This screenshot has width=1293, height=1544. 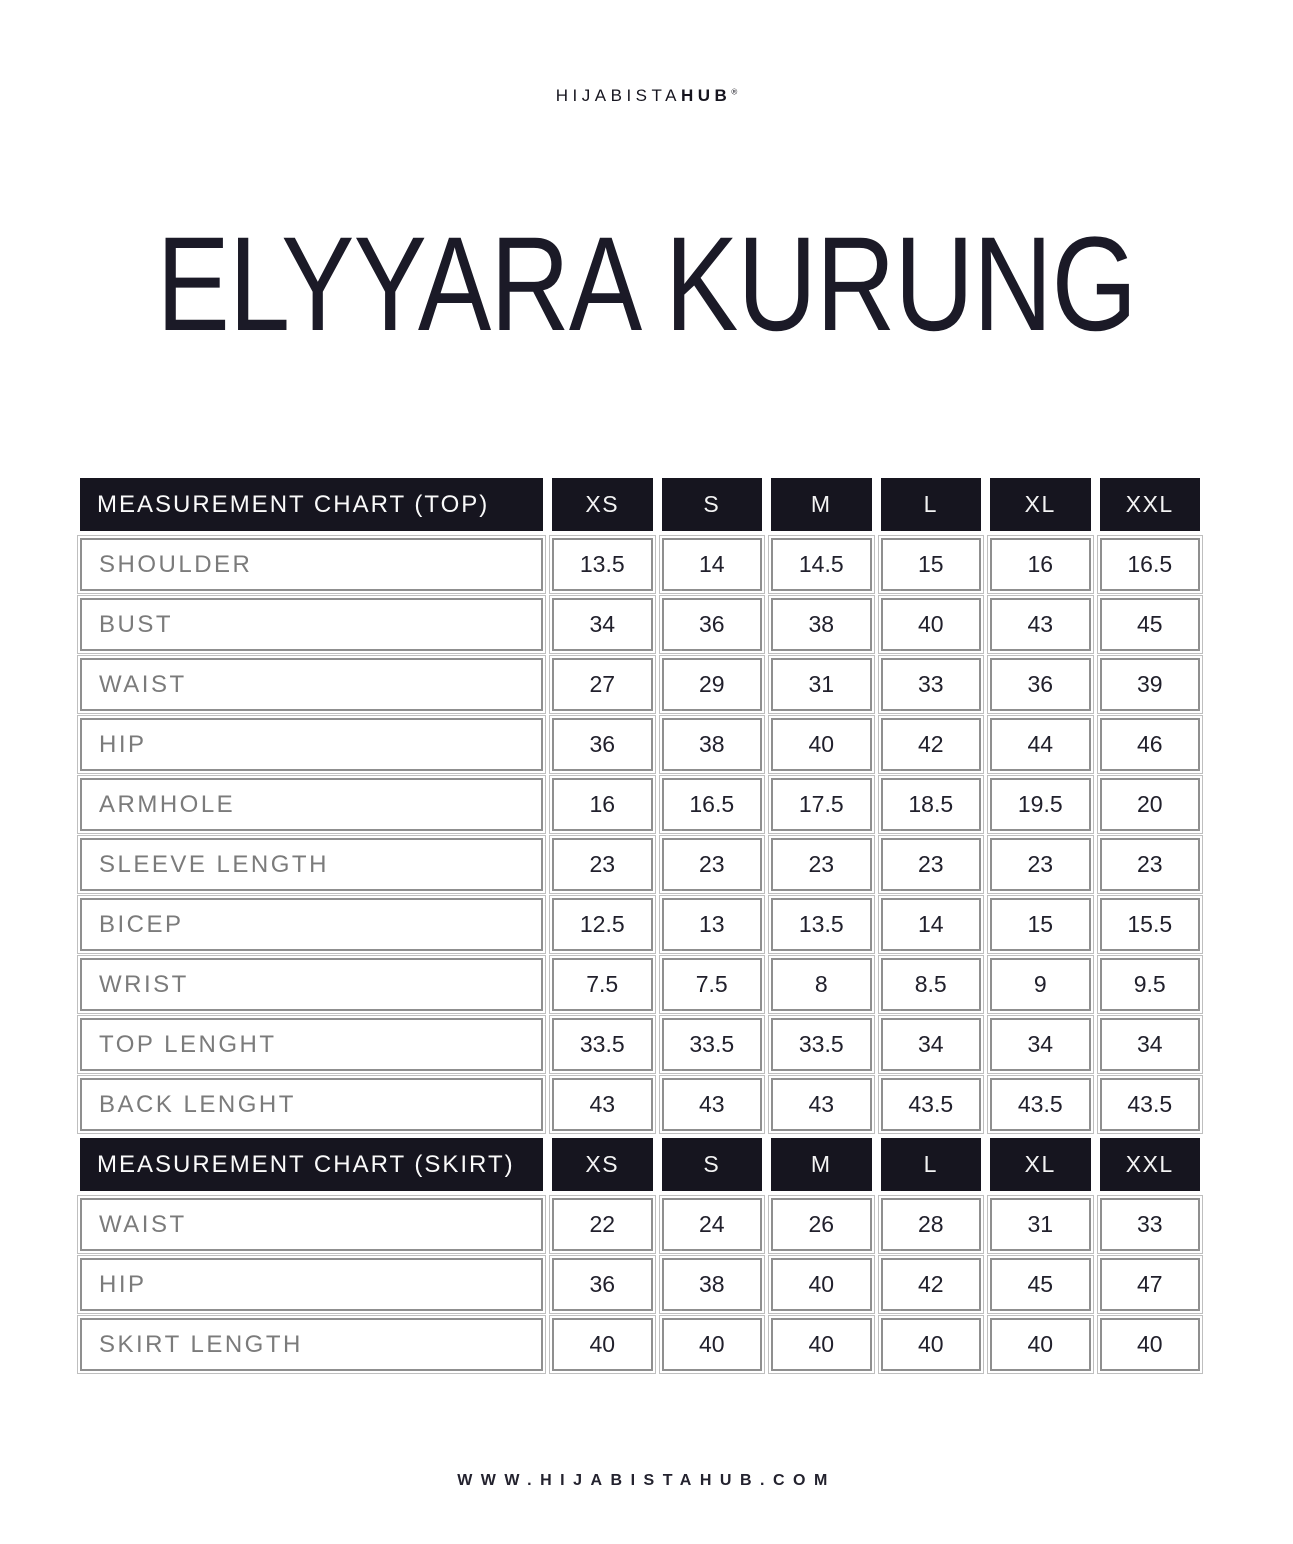 What do you see at coordinates (646, 1480) in the screenshot?
I see `website-url: WWW.HIJABISTAHUB.COM` at bounding box center [646, 1480].